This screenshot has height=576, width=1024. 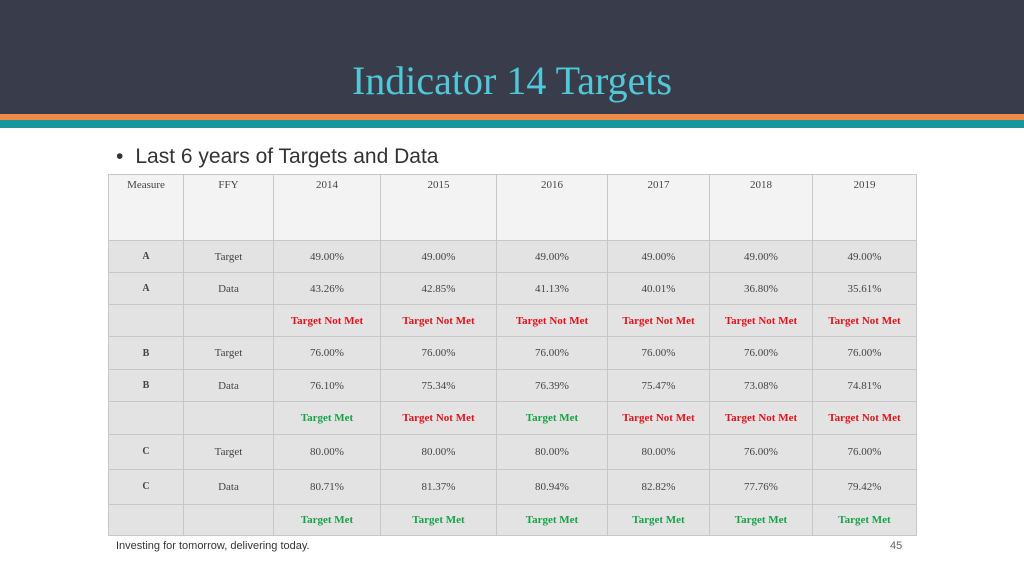 What do you see at coordinates (438, 486) in the screenshot?
I see `value-cell: 81.37%` at bounding box center [438, 486].